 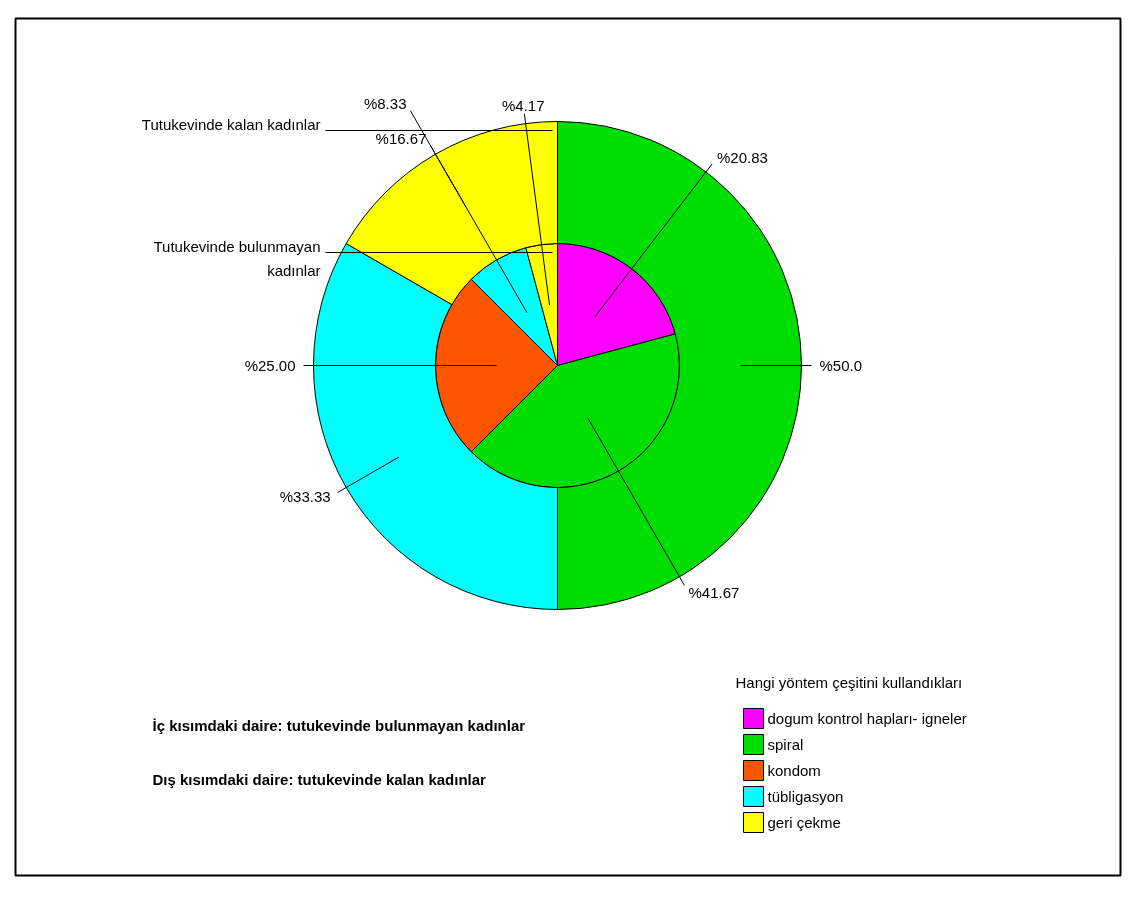 I want to click on slice-label: Tutukevinde bulunmayan kadınlar, so click(x=237, y=258).